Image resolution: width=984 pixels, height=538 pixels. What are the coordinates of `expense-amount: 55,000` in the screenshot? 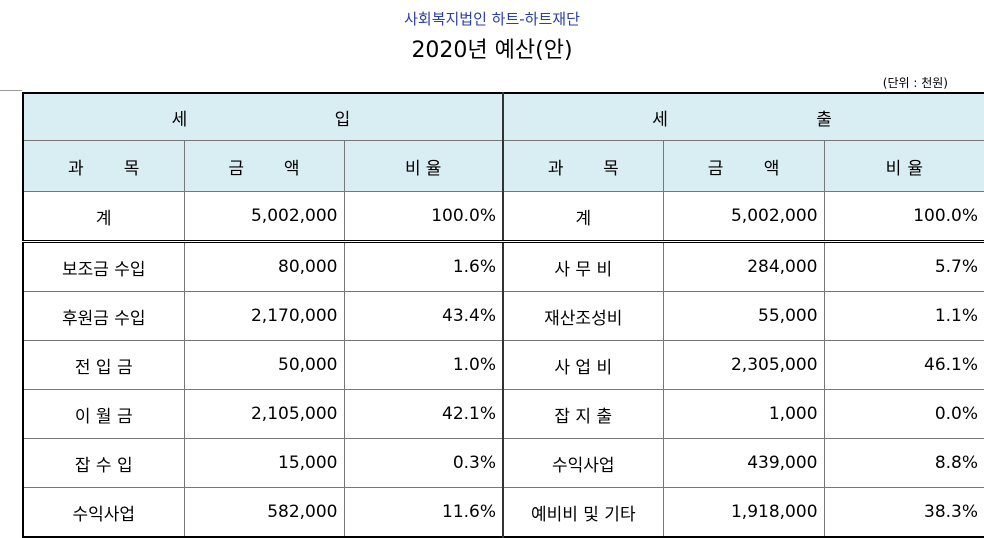 It's located at (743, 316).